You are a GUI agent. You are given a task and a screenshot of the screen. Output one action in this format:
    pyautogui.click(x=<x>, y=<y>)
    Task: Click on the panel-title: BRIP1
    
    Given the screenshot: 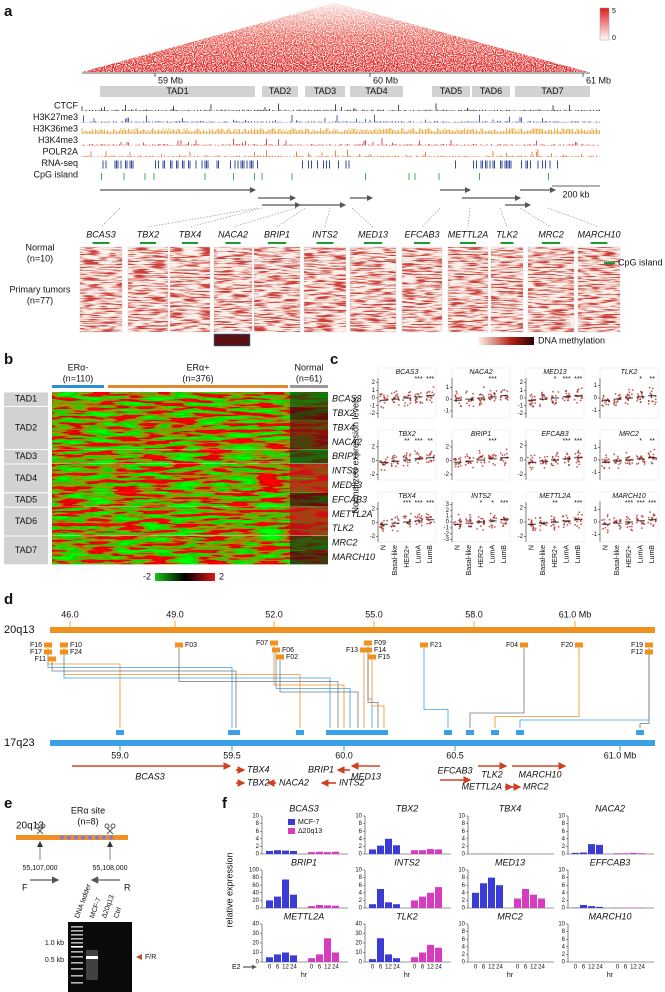 What is the action you would take?
    pyautogui.click(x=481, y=434)
    